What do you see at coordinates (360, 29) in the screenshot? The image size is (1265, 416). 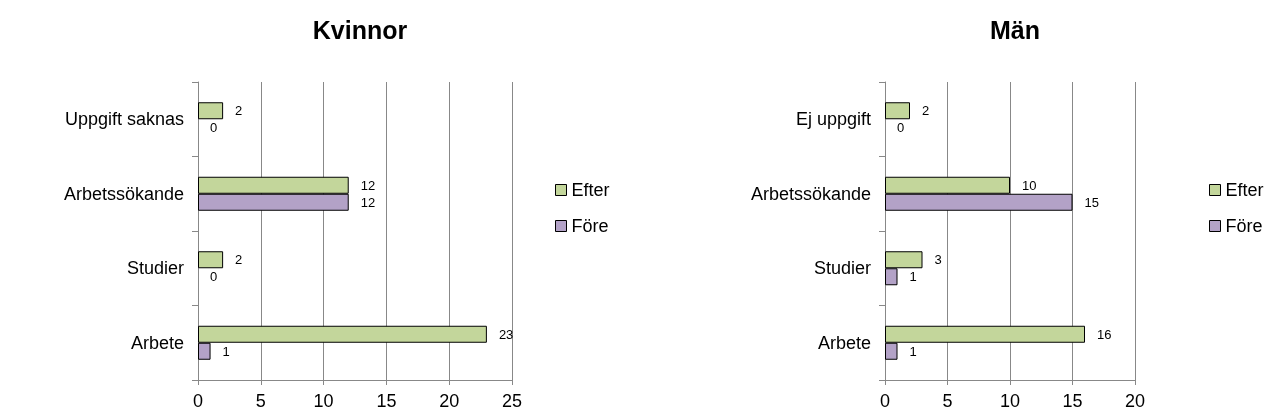 I see `chart-title: Kvinnor` at bounding box center [360, 29].